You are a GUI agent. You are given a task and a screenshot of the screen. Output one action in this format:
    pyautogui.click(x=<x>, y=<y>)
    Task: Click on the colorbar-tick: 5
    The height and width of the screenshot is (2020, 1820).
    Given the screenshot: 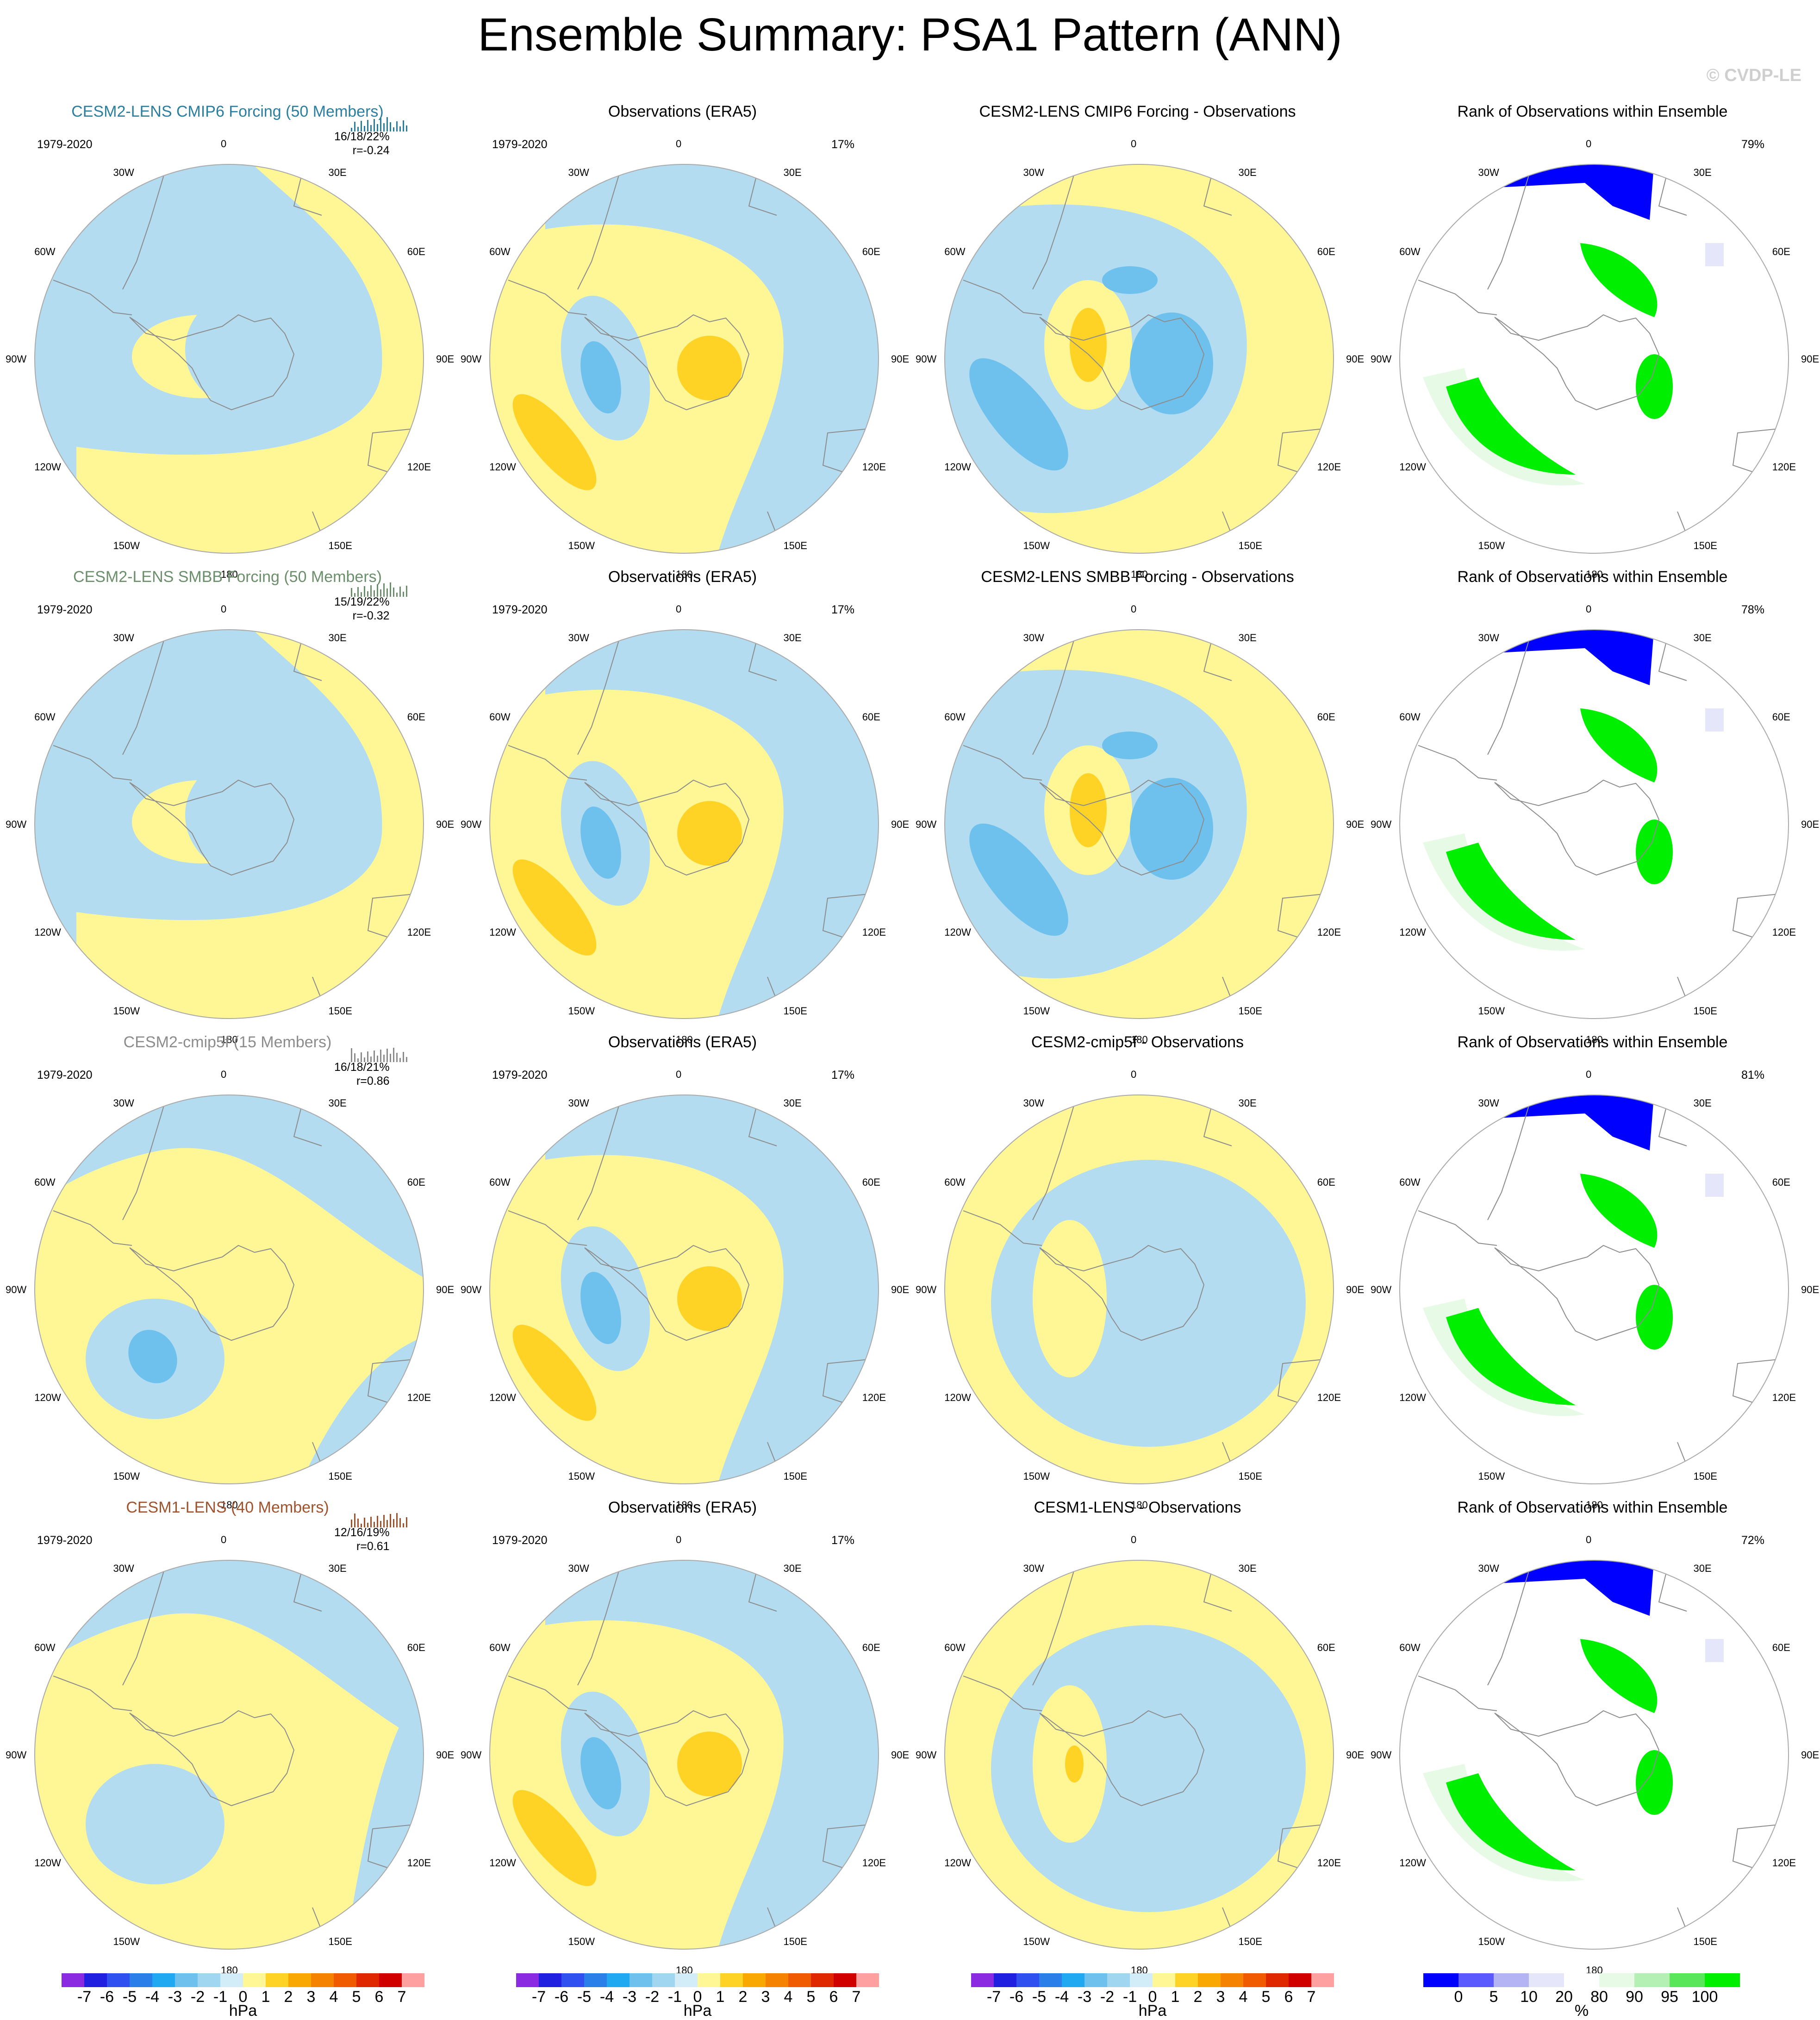 What is the action you would take?
    pyautogui.click(x=1493, y=1997)
    